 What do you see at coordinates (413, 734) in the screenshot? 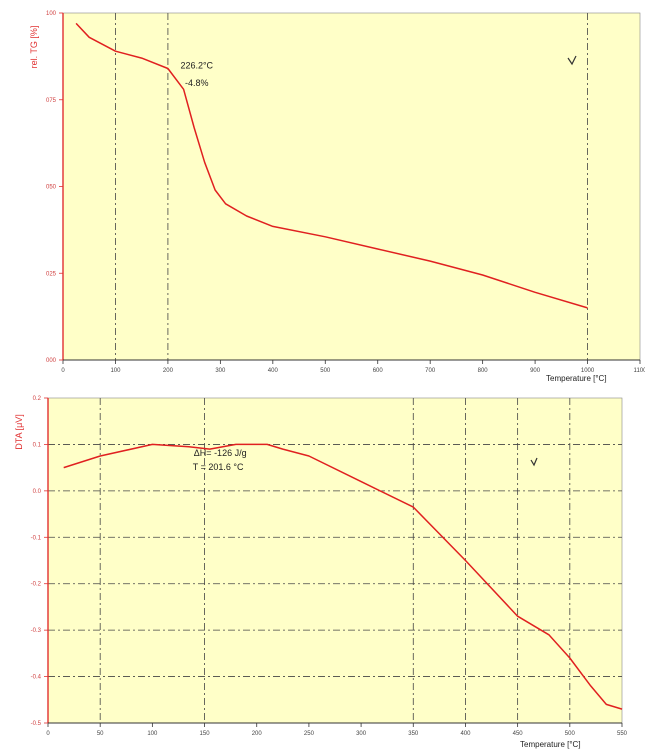
I see `dta-x-tick-label: 350` at bounding box center [413, 734].